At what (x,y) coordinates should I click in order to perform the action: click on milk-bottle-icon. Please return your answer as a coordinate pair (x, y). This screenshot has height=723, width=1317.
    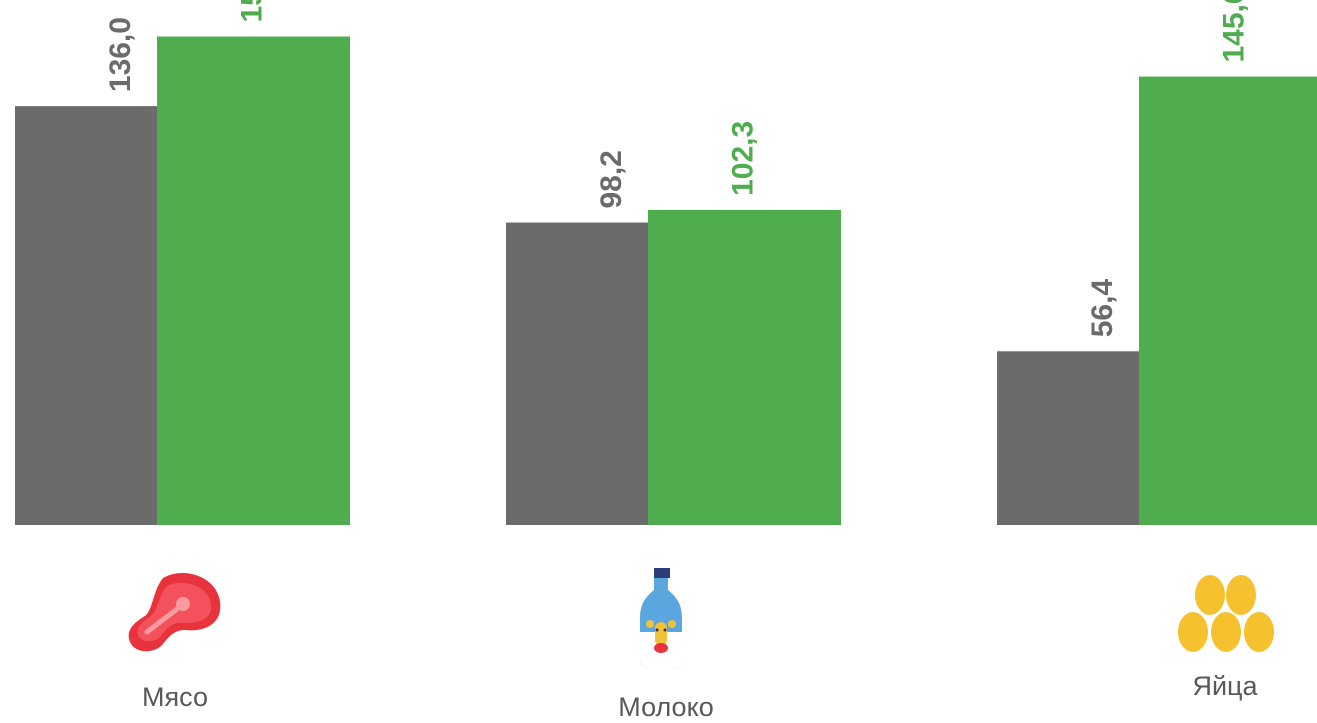
    Looking at the image, I should click on (661, 618).